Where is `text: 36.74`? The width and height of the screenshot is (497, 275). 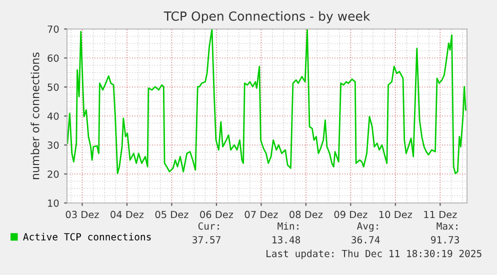 text: 36.74 is located at coordinates (366, 240).